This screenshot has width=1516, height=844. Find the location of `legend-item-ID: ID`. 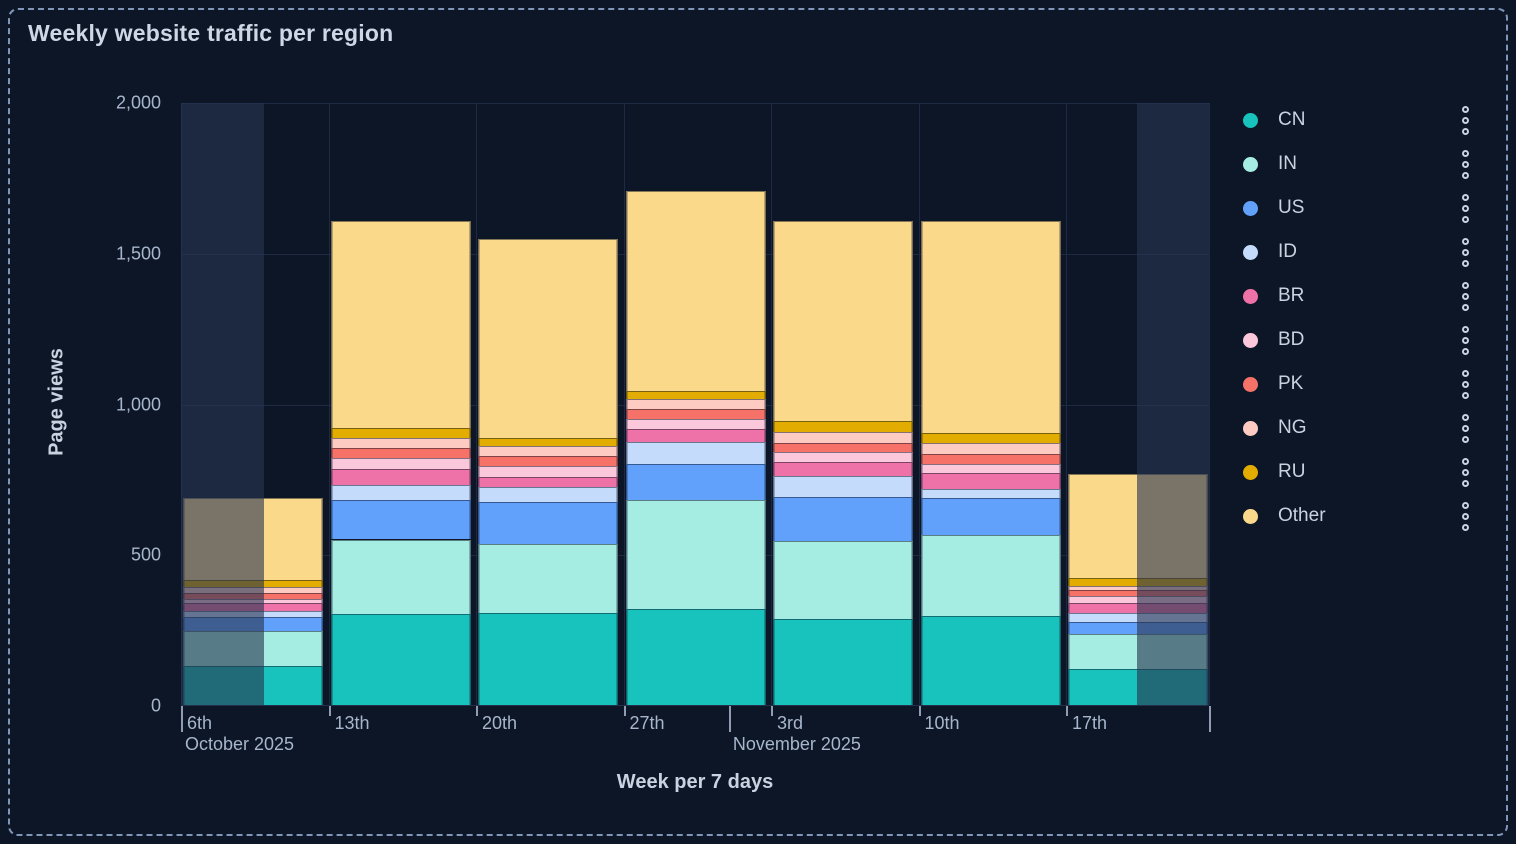

legend-item-ID: ID is located at coordinates (1357, 252).